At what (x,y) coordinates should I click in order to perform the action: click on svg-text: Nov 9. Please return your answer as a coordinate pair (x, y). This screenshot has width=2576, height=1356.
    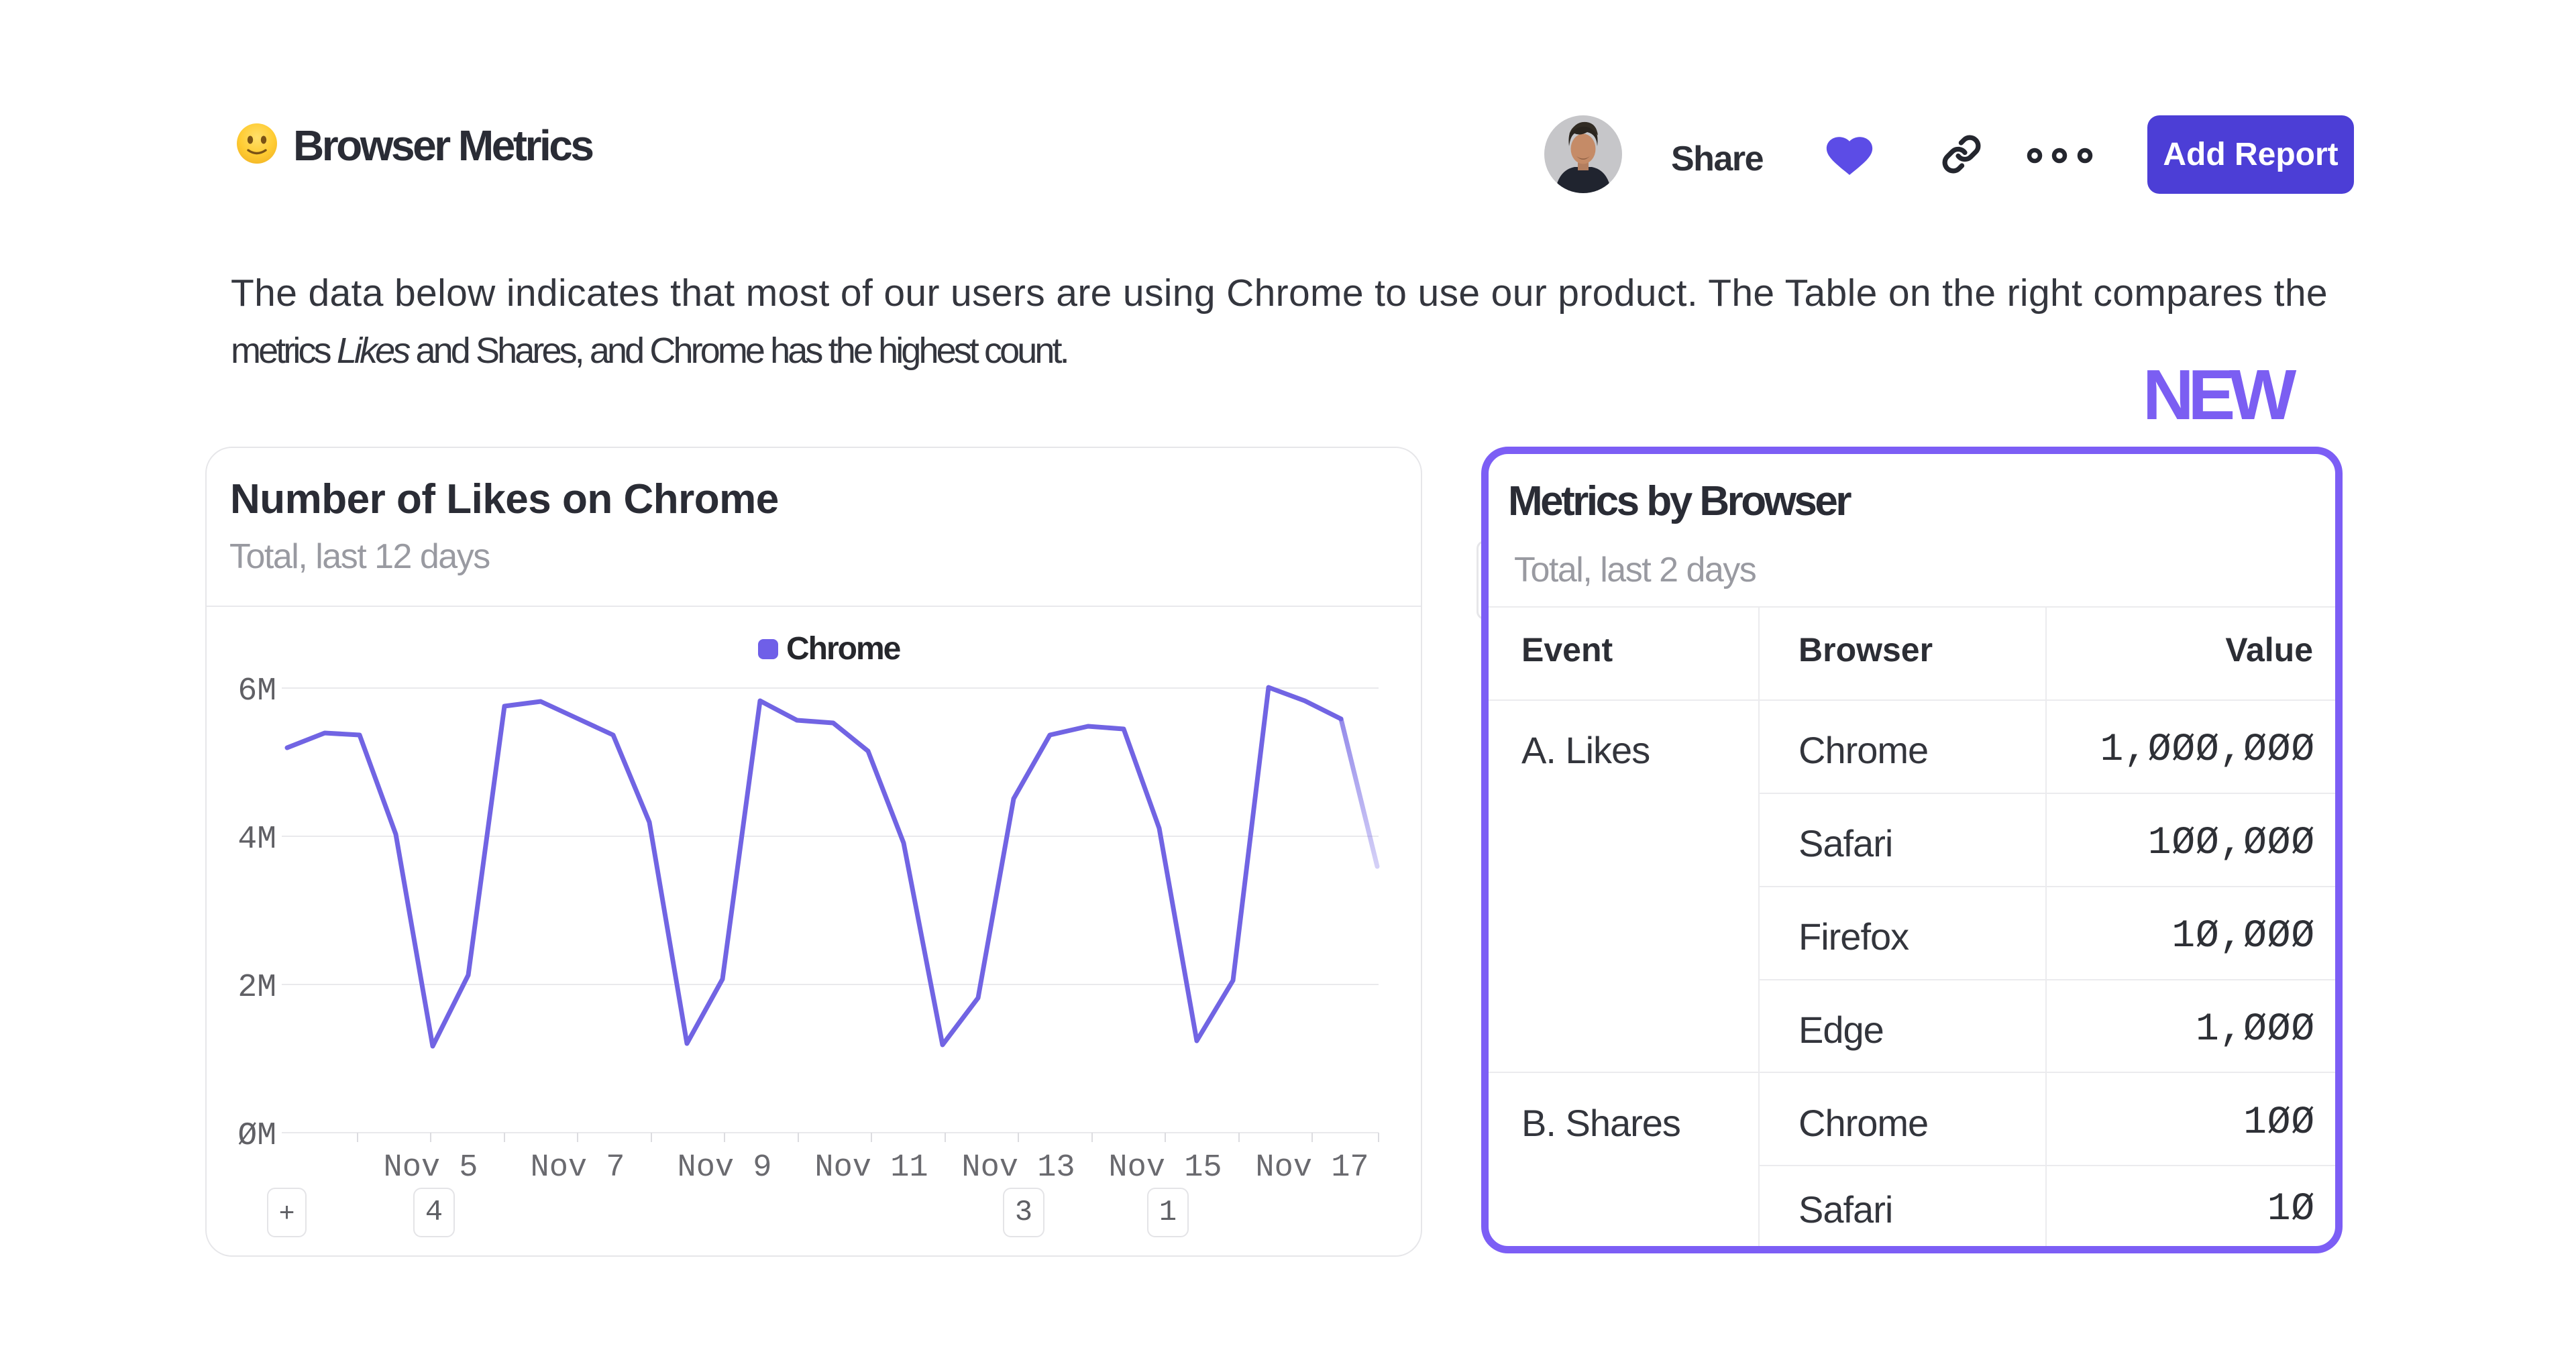
    Looking at the image, I should click on (724, 1168).